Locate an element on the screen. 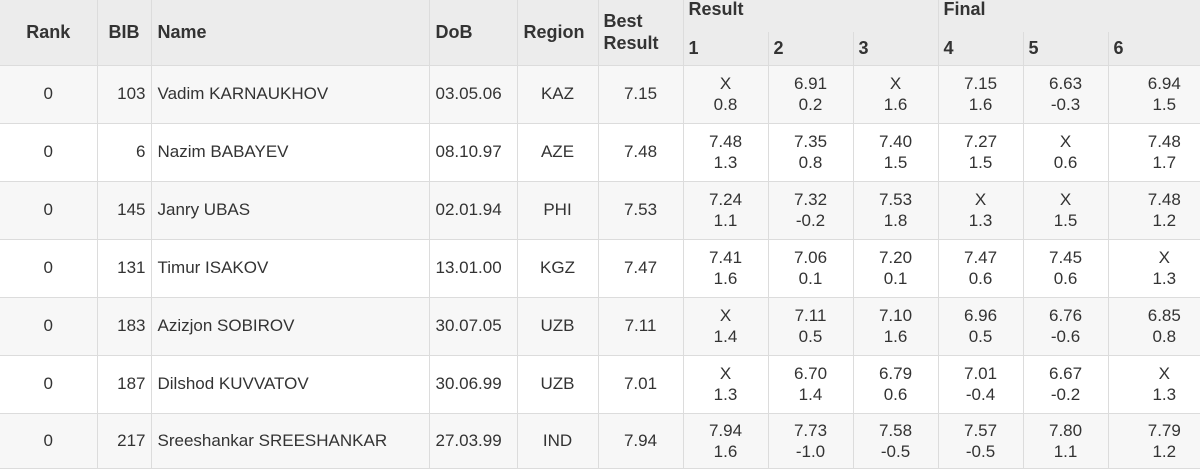 This screenshot has width=1200, height=473. cell-bib: 131 is located at coordinates (123, 268).